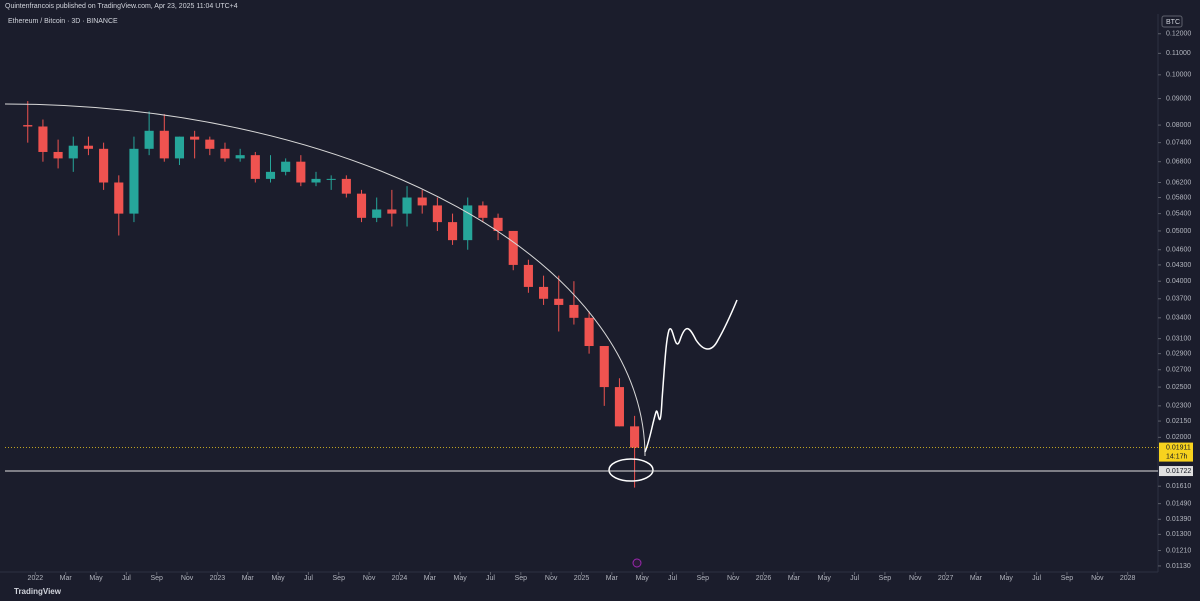  What do you see at coordinates (38, 591) in the screenshot?
I see `footer-logo: TradingView` at bounding box center [38, 591].